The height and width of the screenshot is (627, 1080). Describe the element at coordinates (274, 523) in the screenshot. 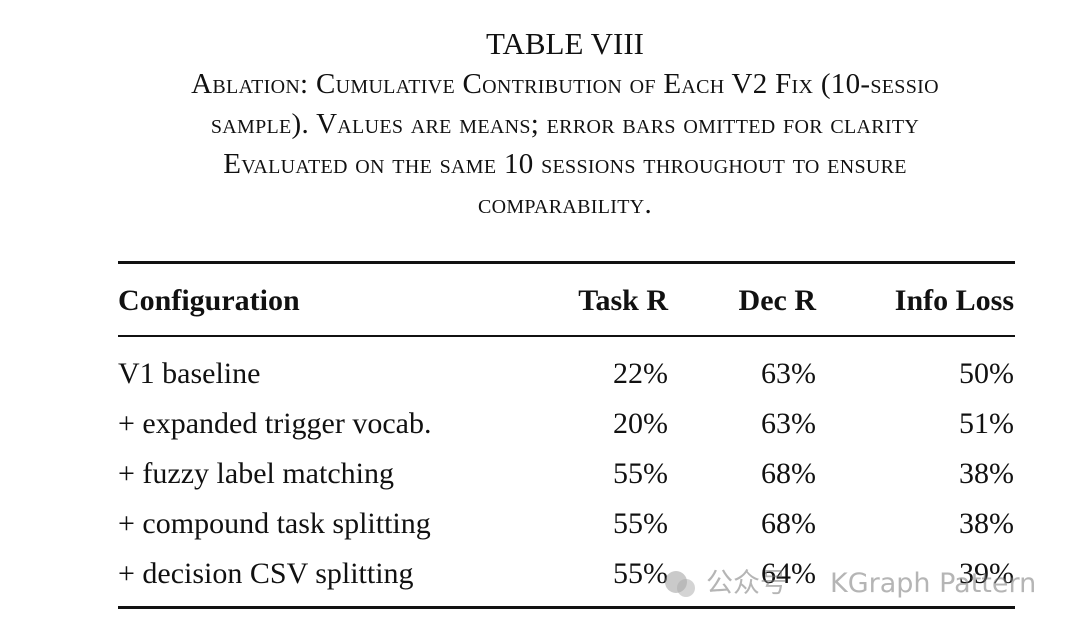

I see `table-cell: + compound task splitting` at that location.